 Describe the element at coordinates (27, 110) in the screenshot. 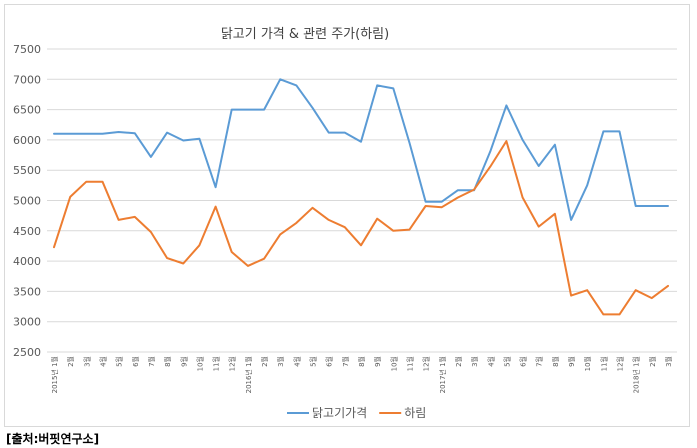

I see `y-tick-label: 6500` at that location.